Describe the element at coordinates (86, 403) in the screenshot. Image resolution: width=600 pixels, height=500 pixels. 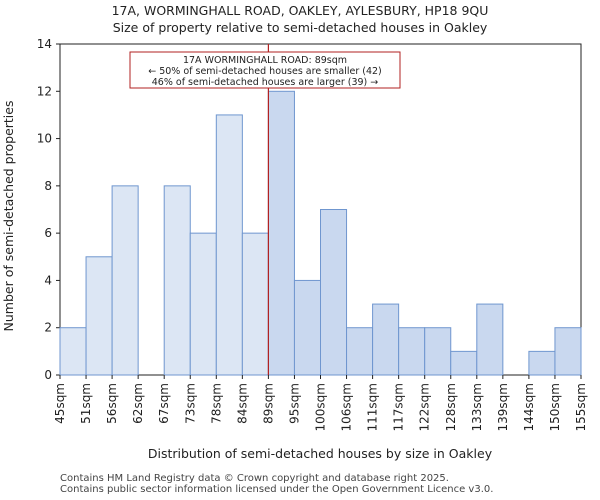
I see `x-tick-label: 51sqm` at that location.